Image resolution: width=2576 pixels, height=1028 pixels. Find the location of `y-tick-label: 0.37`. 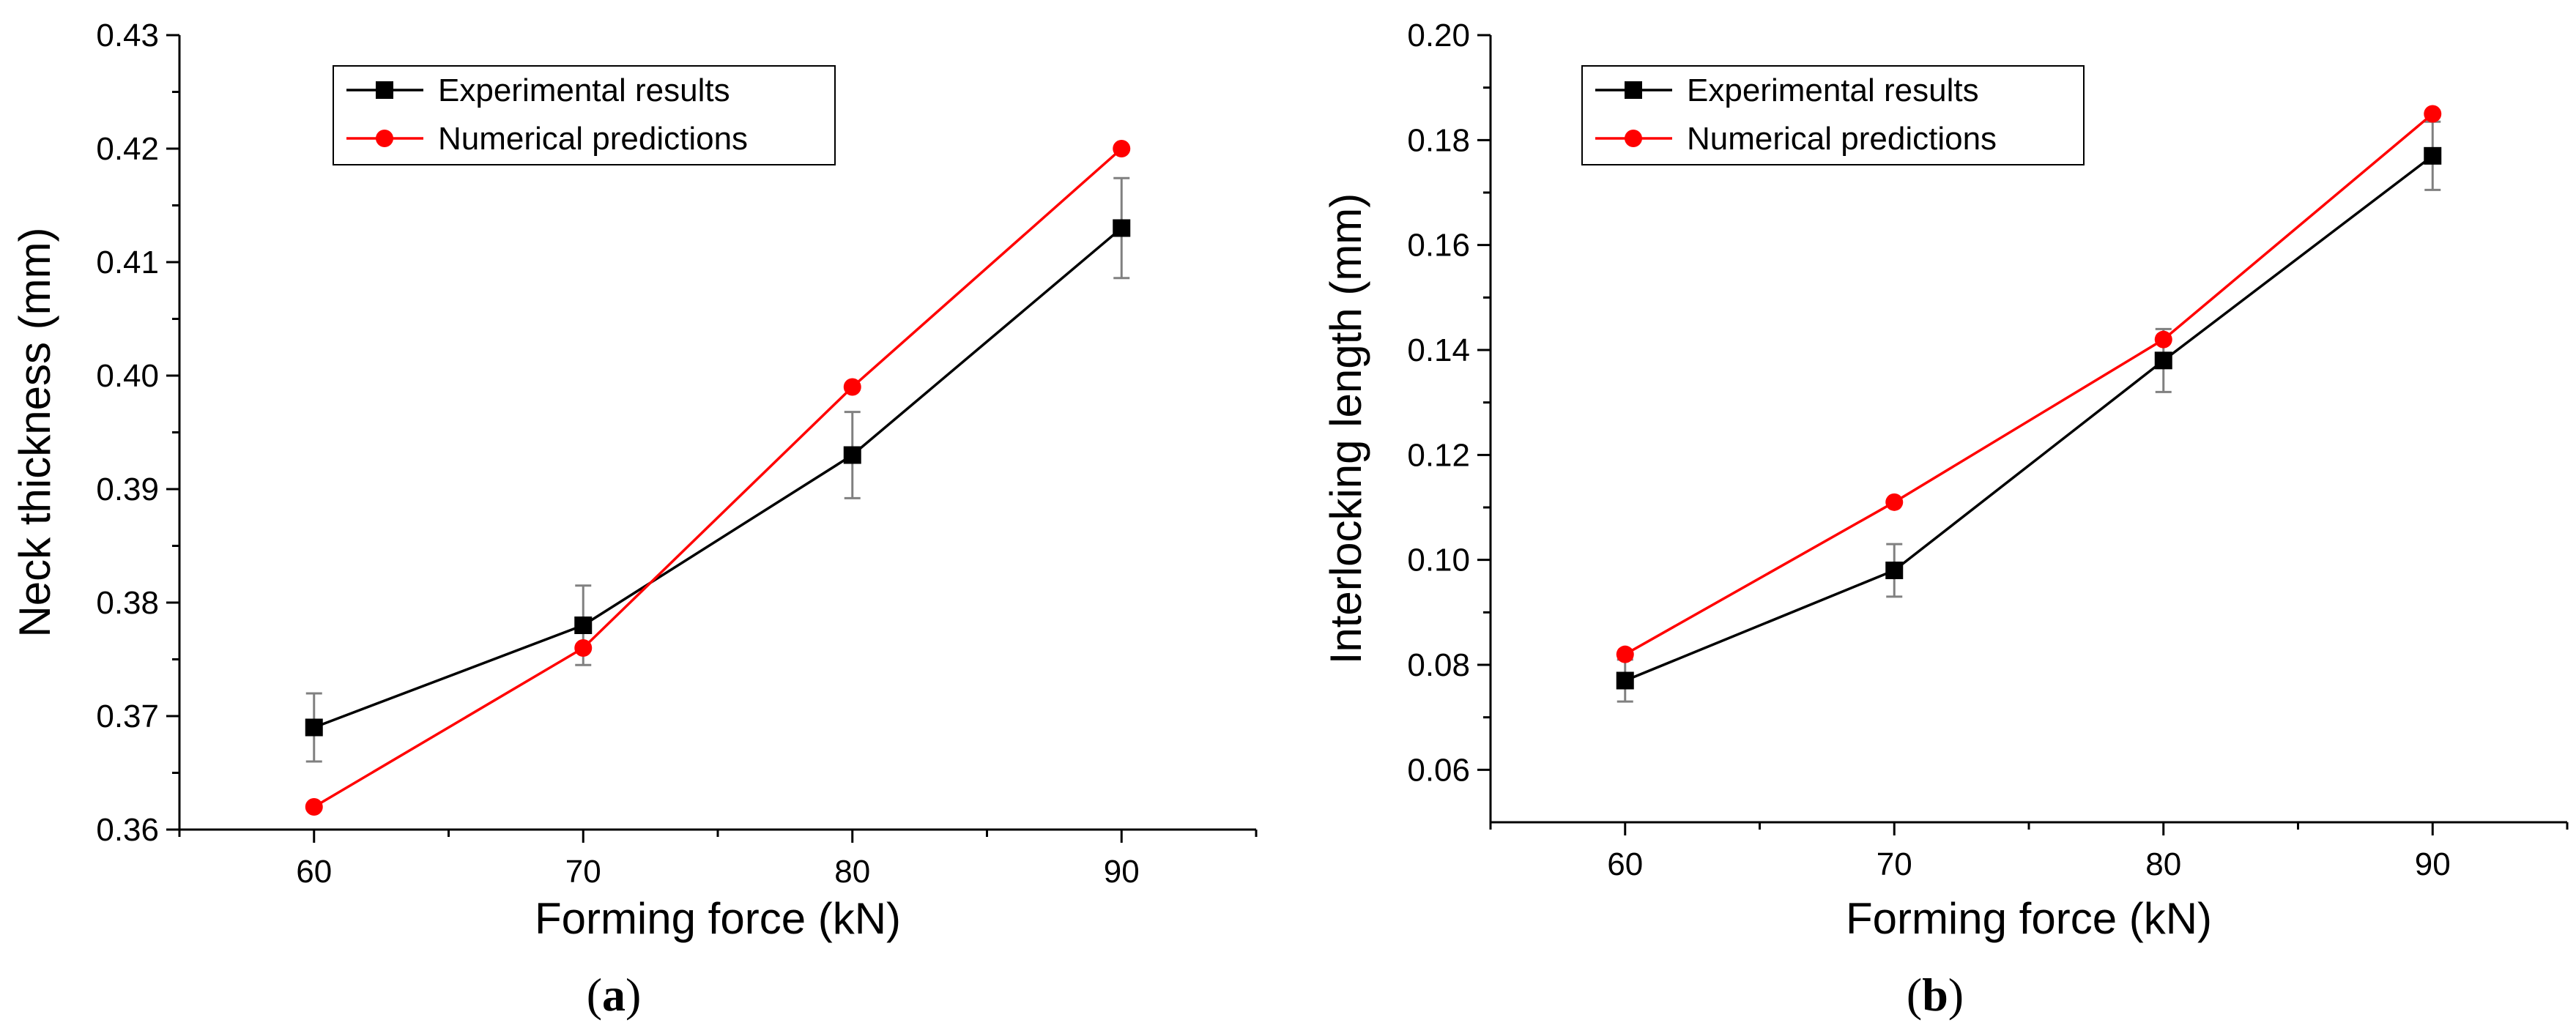

y-tick-label: 0.37 is located at coordinates (127, 716).